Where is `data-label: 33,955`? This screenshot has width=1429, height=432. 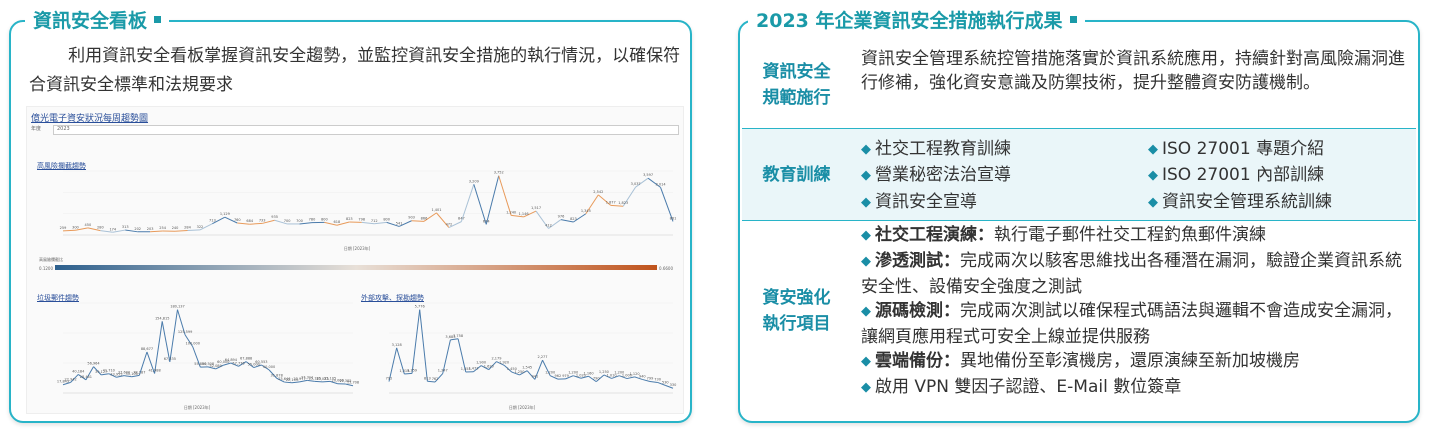
data-label: 33,955 is located at coordinates (116, 374).